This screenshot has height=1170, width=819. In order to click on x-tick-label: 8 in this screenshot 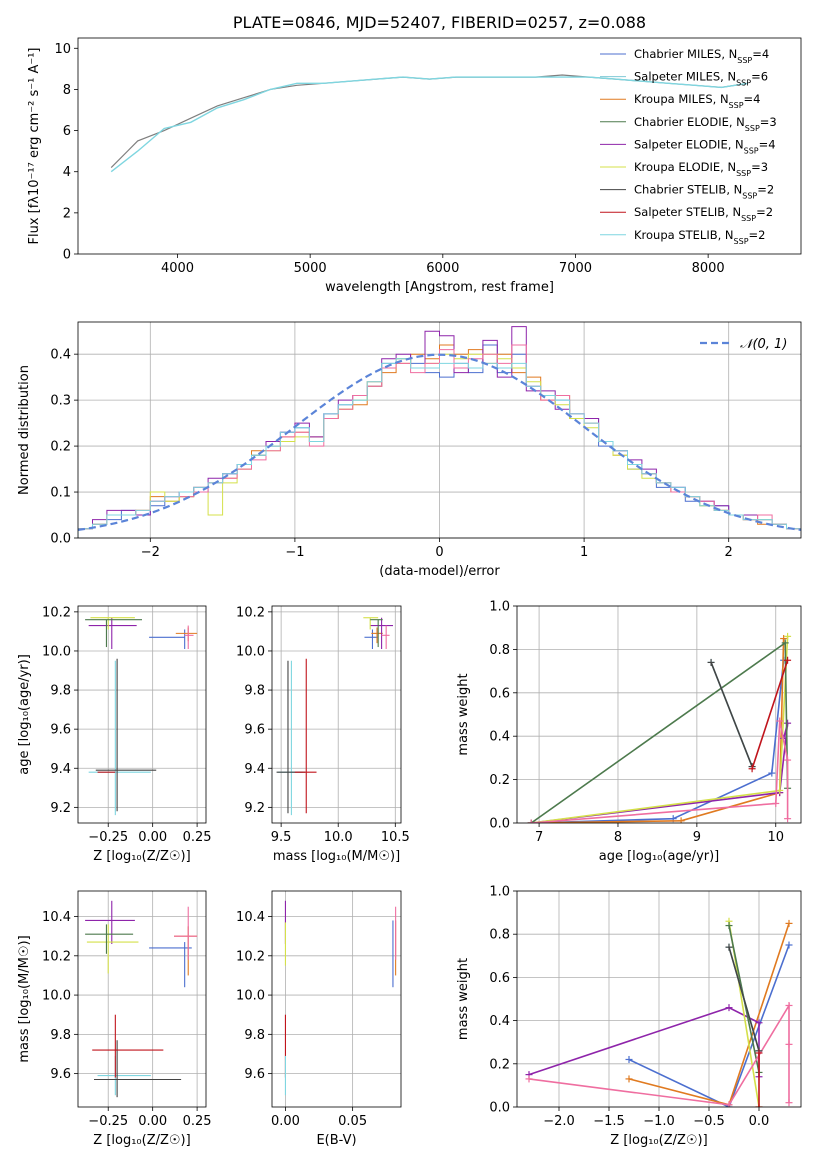, I will do `click(618, 837)`.